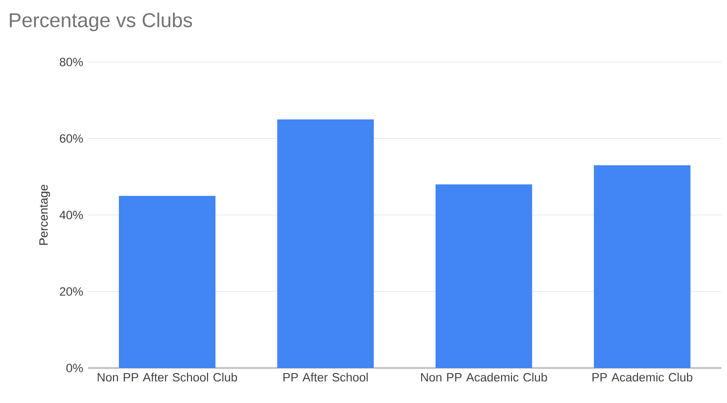  What do you see at coordinates (71, 291) in the screenshot?
I see `y-tick-label: 20%` at bounding box center [71, 291].